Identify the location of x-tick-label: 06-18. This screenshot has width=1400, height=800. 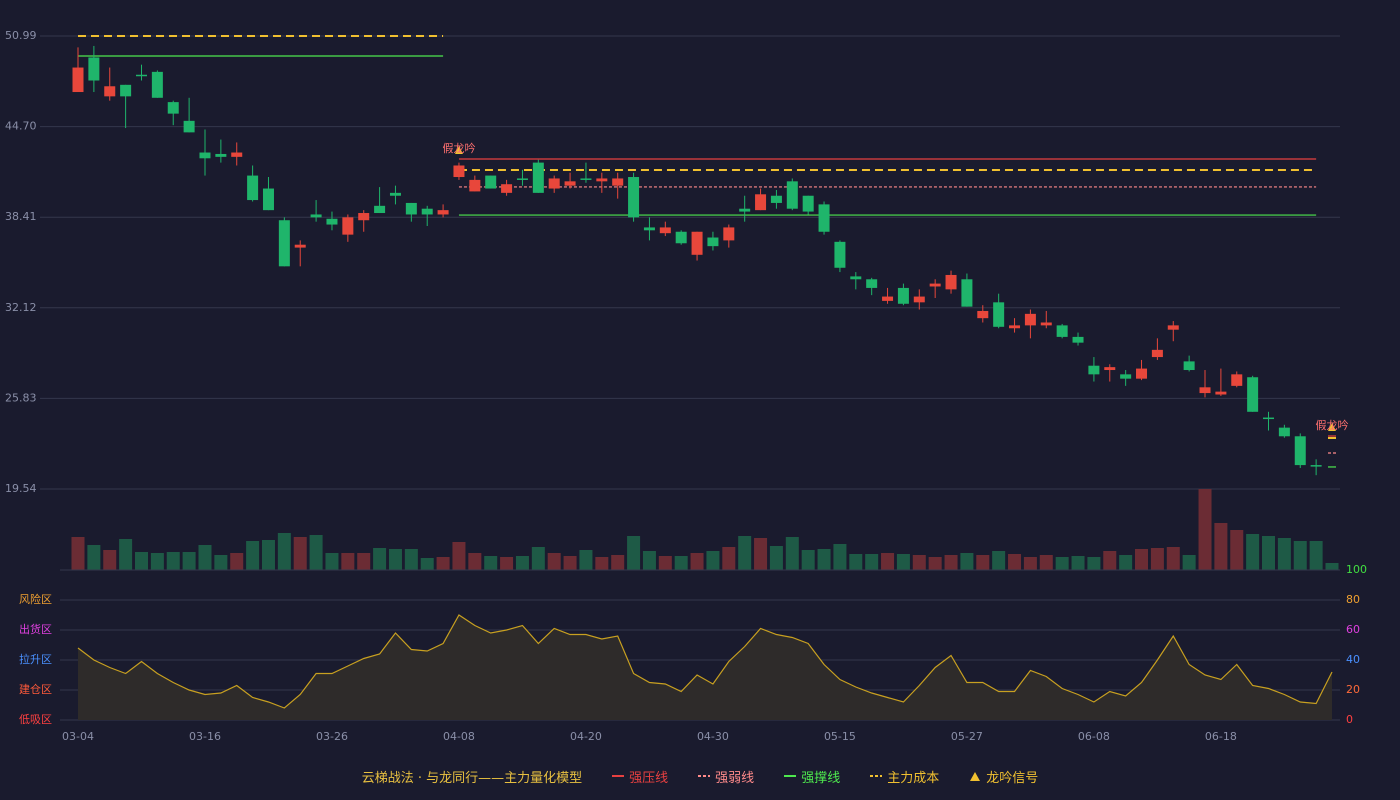
(1221, 736).